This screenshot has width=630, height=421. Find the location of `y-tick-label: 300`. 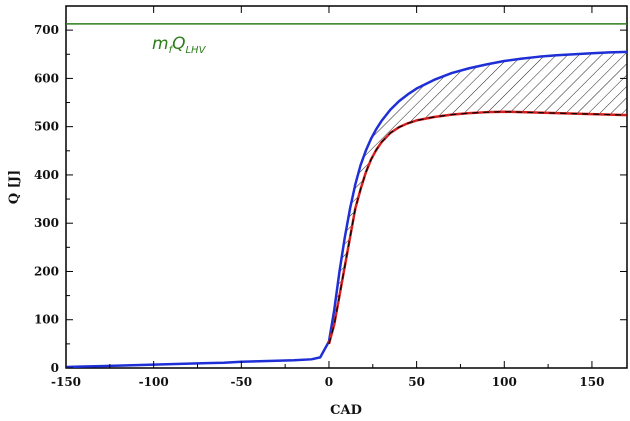

y-tick-label: 300 is located at coordinates (46, 223).